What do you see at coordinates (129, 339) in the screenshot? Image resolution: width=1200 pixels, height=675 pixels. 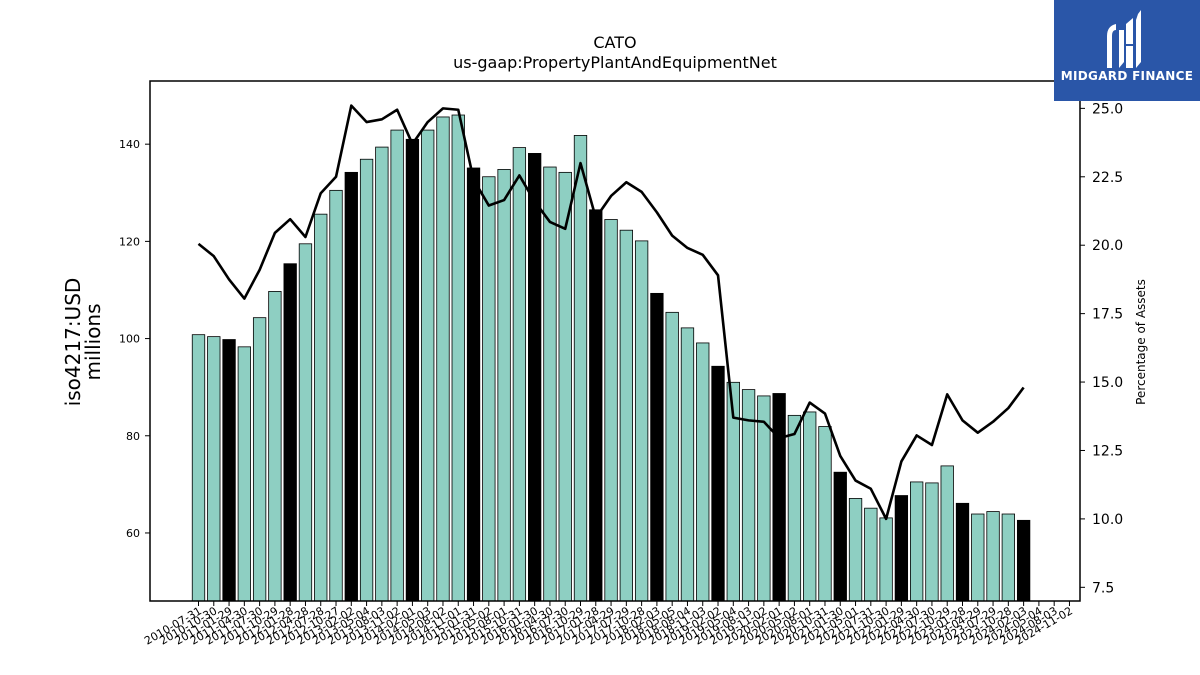 I see `y-tick-label: 100` at bounding box center [129, 339].